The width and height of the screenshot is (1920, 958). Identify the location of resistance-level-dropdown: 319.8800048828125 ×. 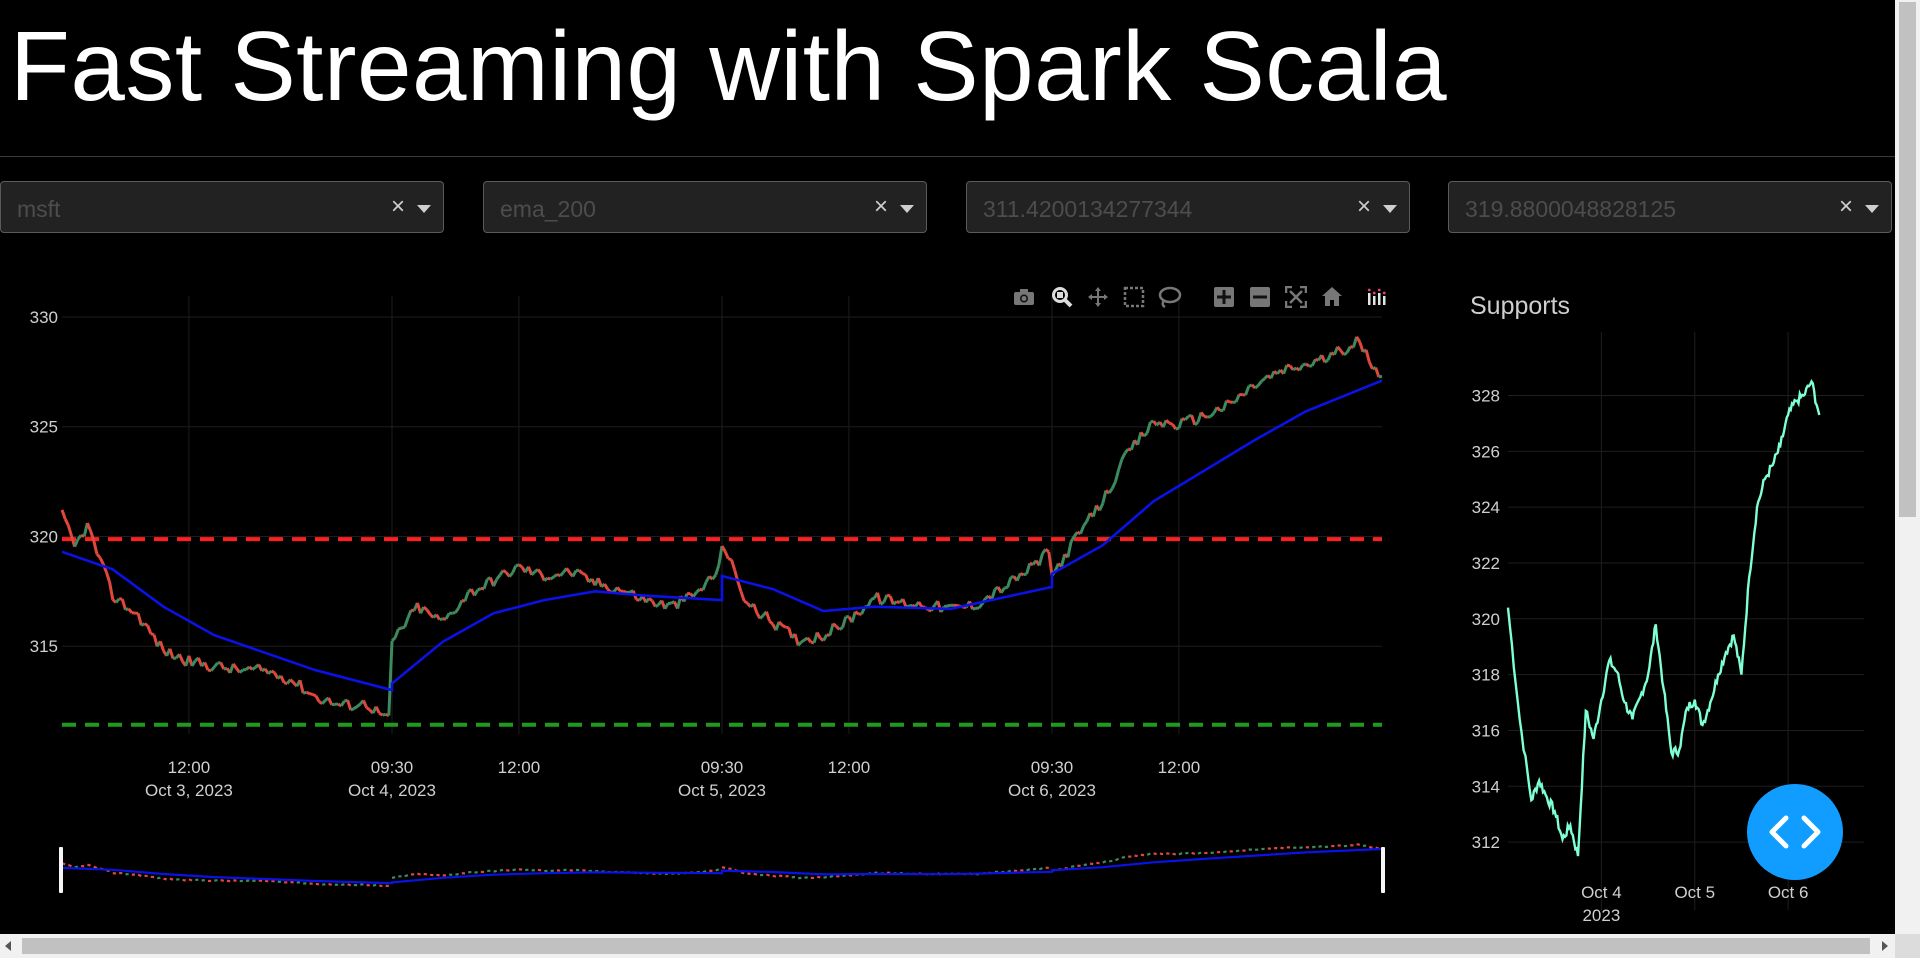
(1670, 207).